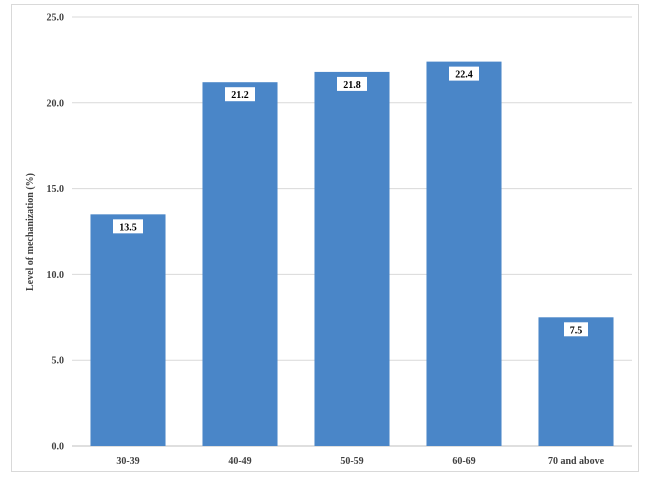 This screenshot has width=650, height=482. What do you see at coordinates (56, 233) in the screenshot?
I see `y-axis-ticks: 0.0 5.0 10.0 15.0 20.0 25.0` at bounding box center [56, 233].